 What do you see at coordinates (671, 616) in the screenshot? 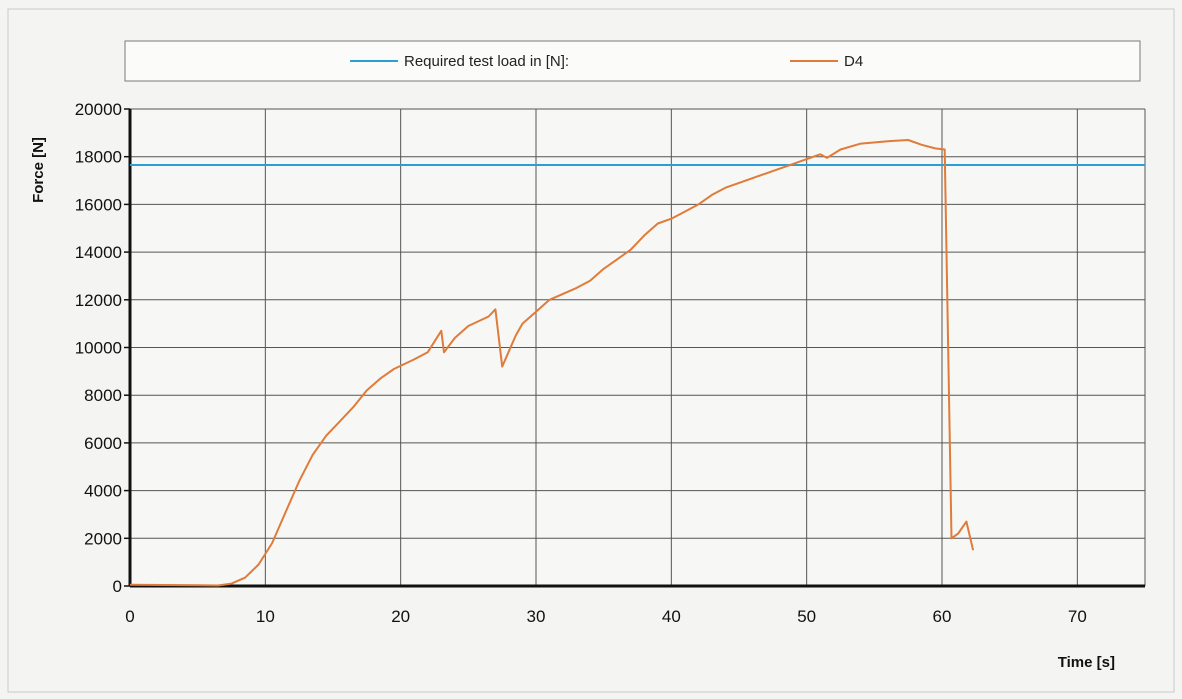
I see `x-tick-label: 40` at bounding box center [671, 616].